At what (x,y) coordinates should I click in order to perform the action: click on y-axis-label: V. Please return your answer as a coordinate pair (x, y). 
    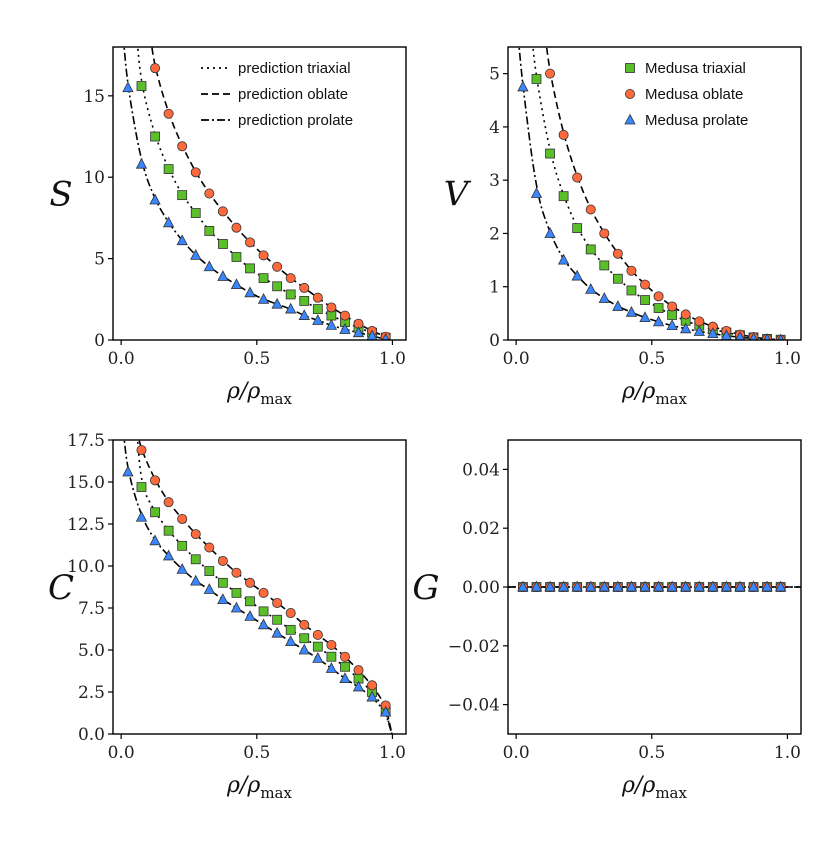
    Looking at the image, I should click on (458, 195).